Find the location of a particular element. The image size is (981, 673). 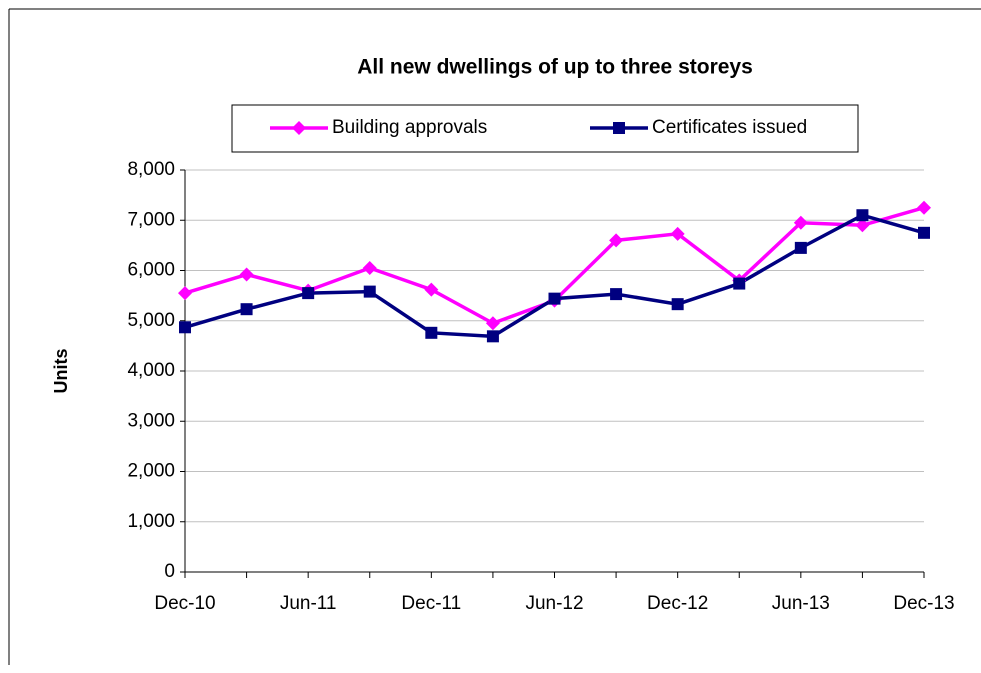

legend-box is located at coordinates (545, 128).